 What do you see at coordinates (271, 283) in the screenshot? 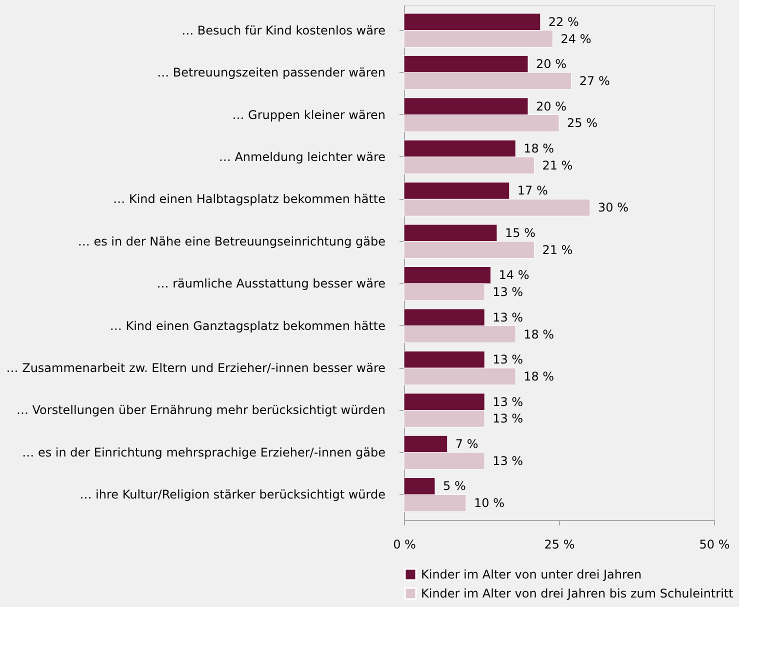
I see `y-tick-label: … räumliche Ausstattung besser wäre` at bounding box center [271, 283].